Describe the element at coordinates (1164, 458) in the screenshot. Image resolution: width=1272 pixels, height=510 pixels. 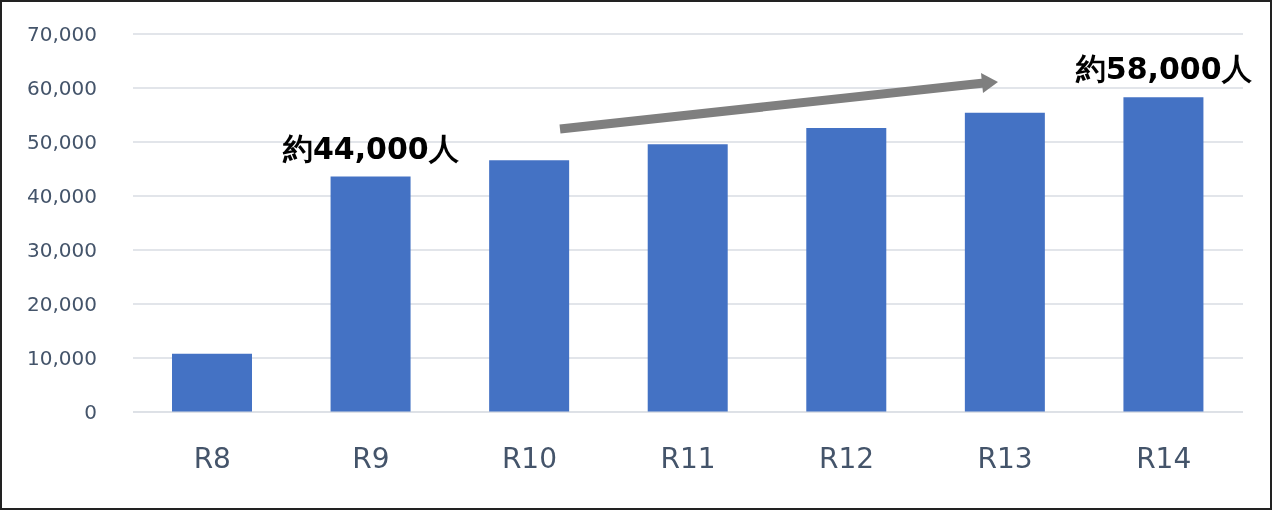
I see `x-tick-label: R14` at that location.